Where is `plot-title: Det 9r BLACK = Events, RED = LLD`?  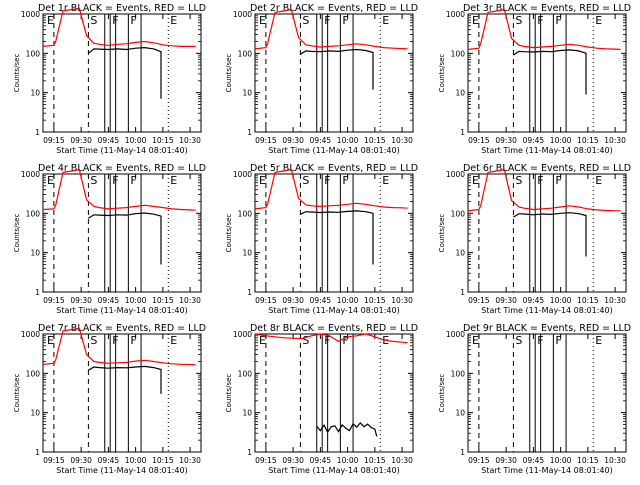 plot-title: Det 9r BLACK = Events, RED = LLD is located at coordinates (547, 328).